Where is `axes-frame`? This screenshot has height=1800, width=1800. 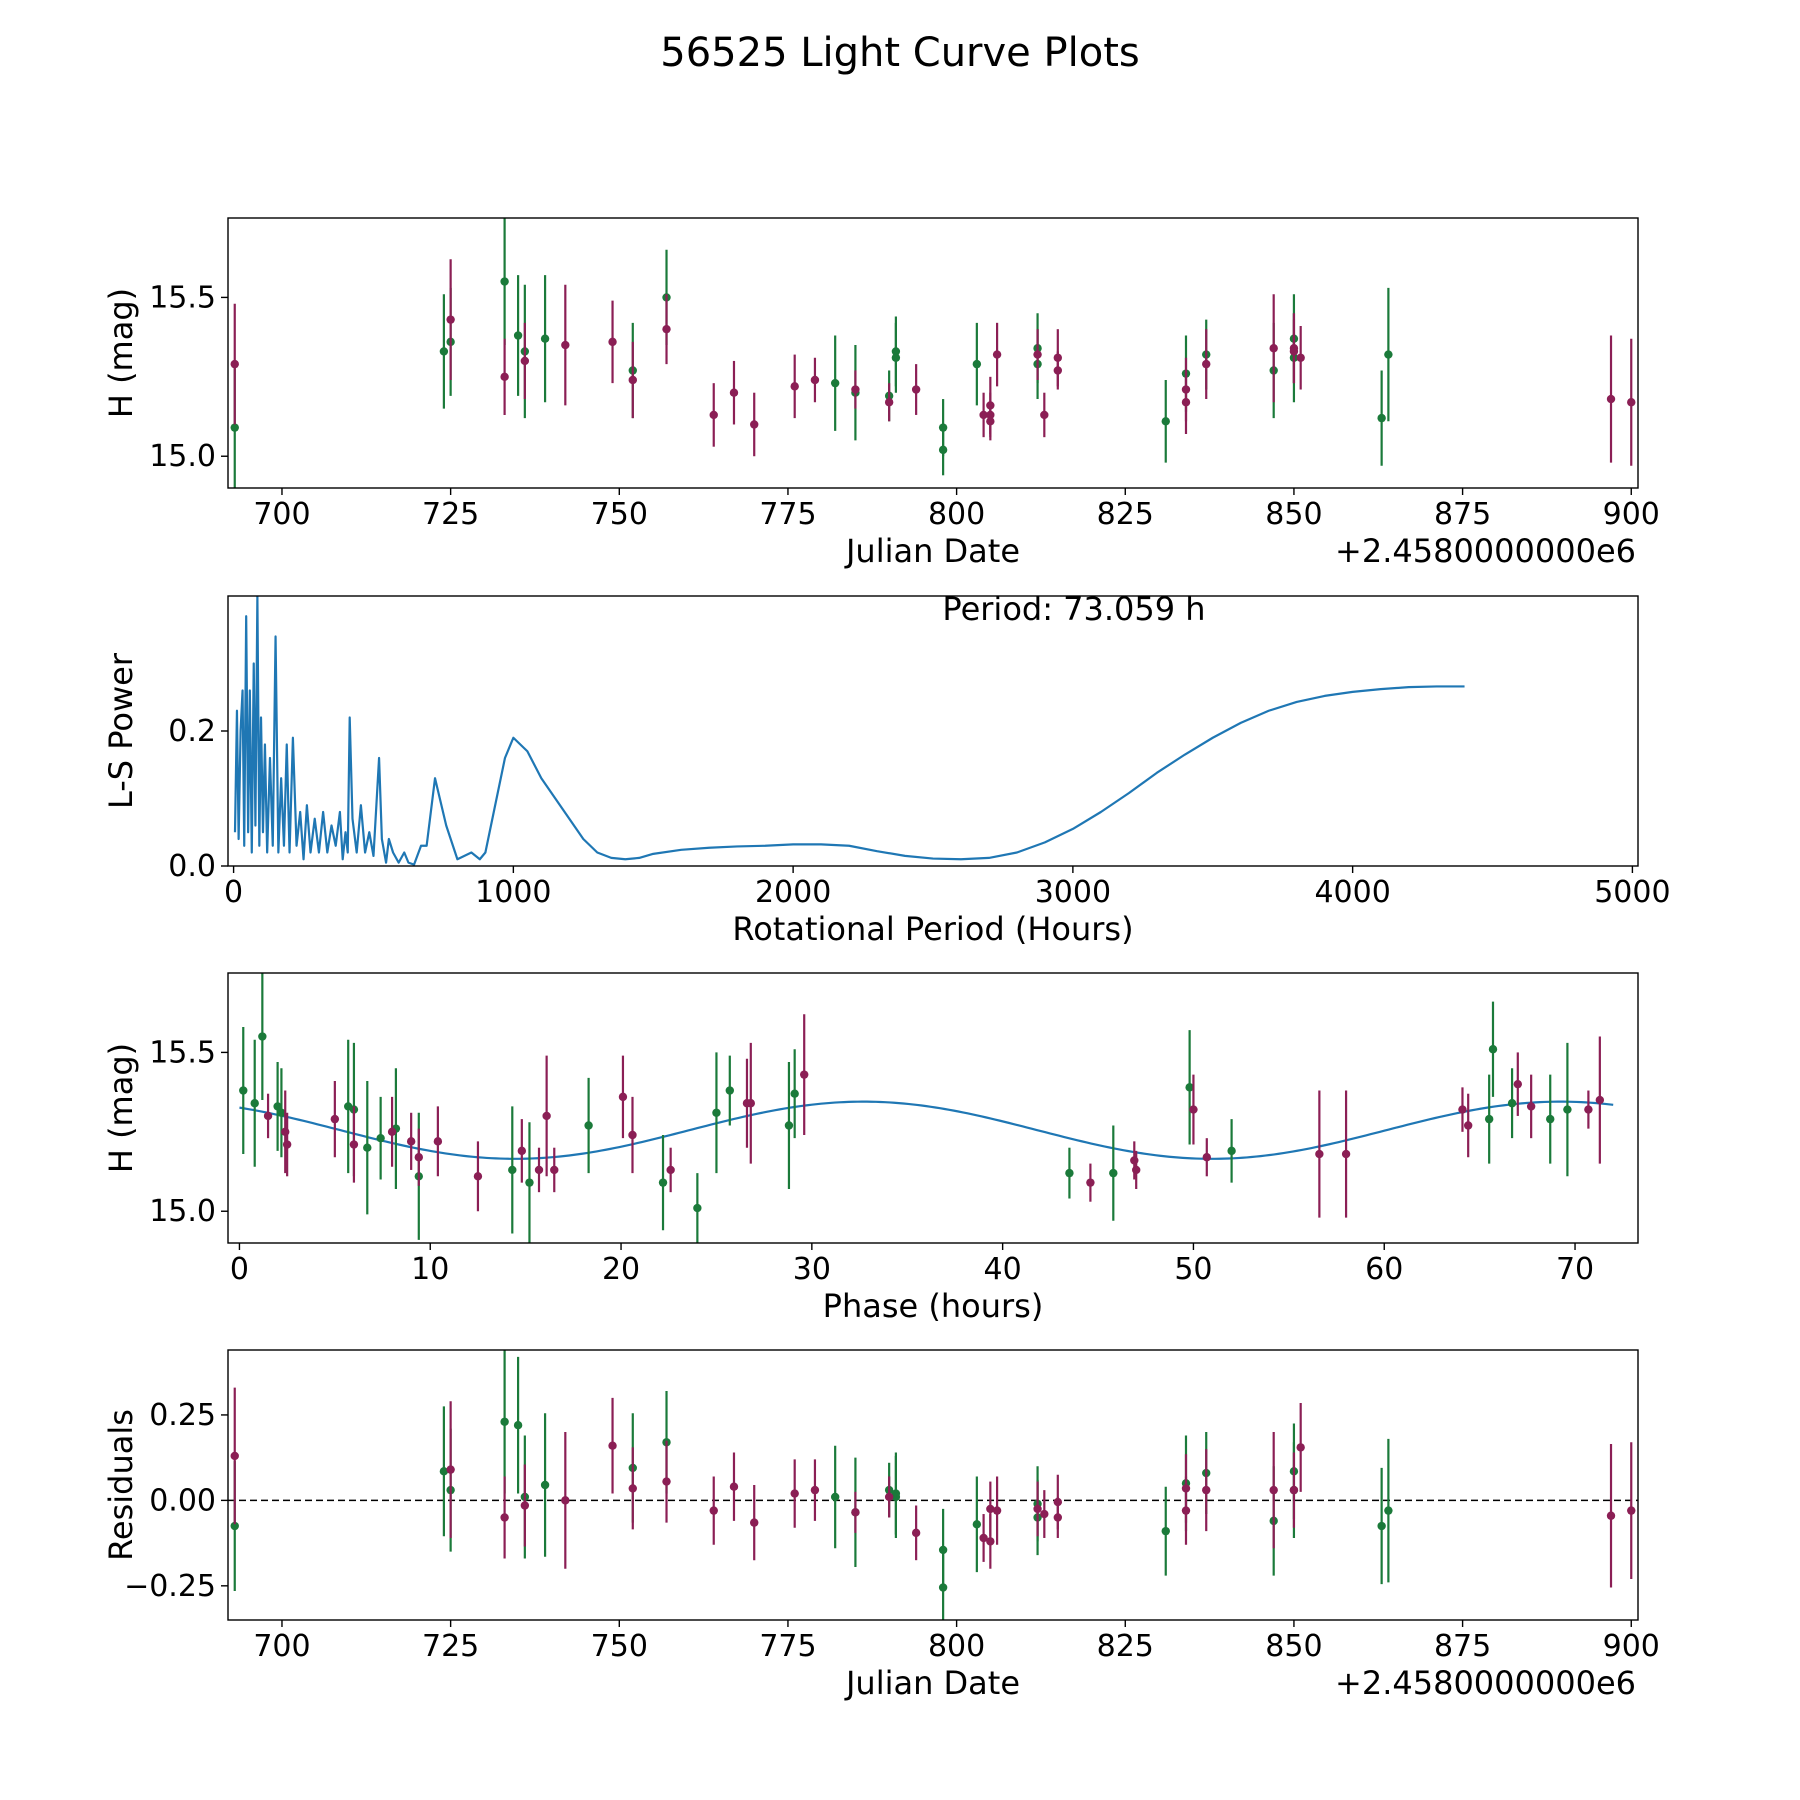
axes-frame is located at coordinates (933, 1108).